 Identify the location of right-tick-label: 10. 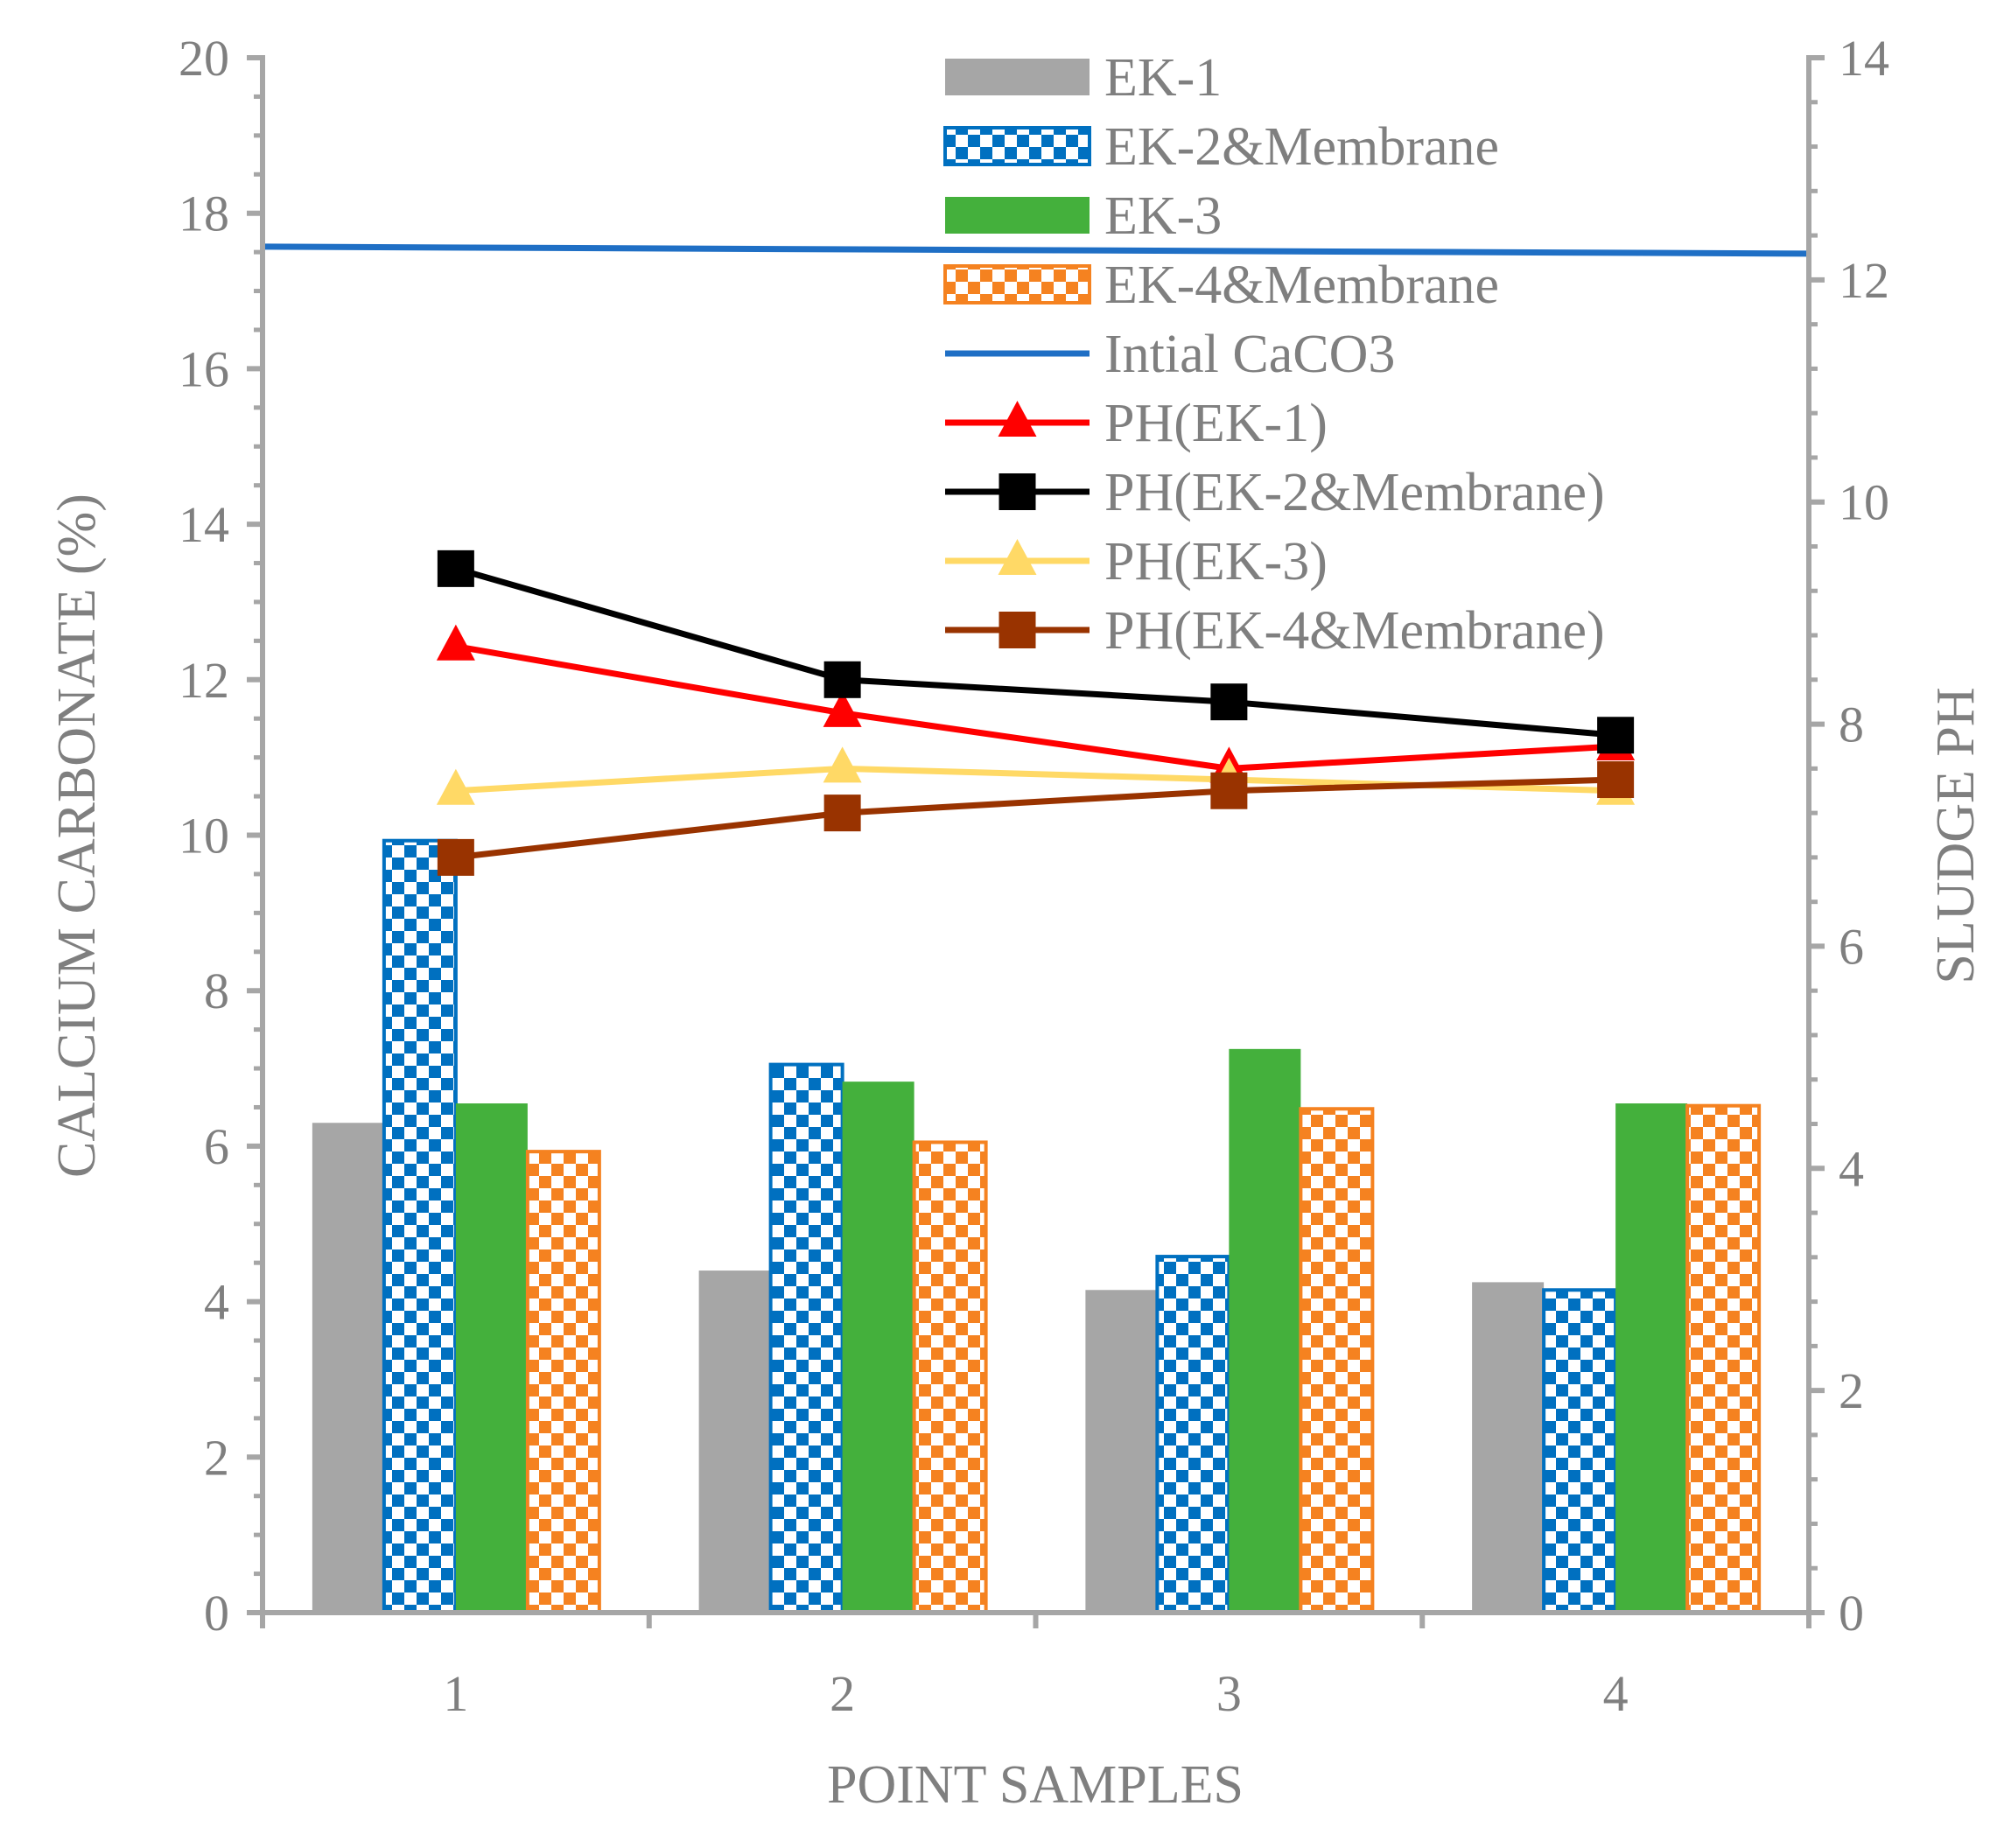
(1864, 502).